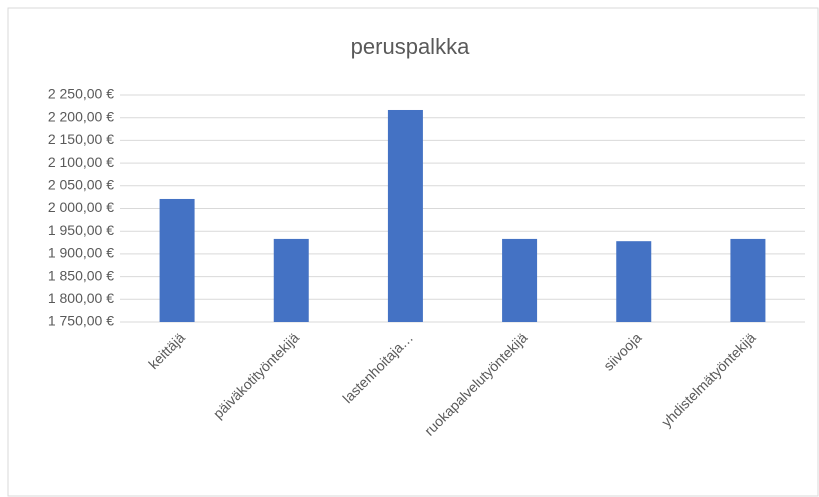 This screenshot has width=819, height=497. Describe the element at coordinates (81, 116) in the screenshot. I see `y-tick-label: 2 200,00 €` at that location.